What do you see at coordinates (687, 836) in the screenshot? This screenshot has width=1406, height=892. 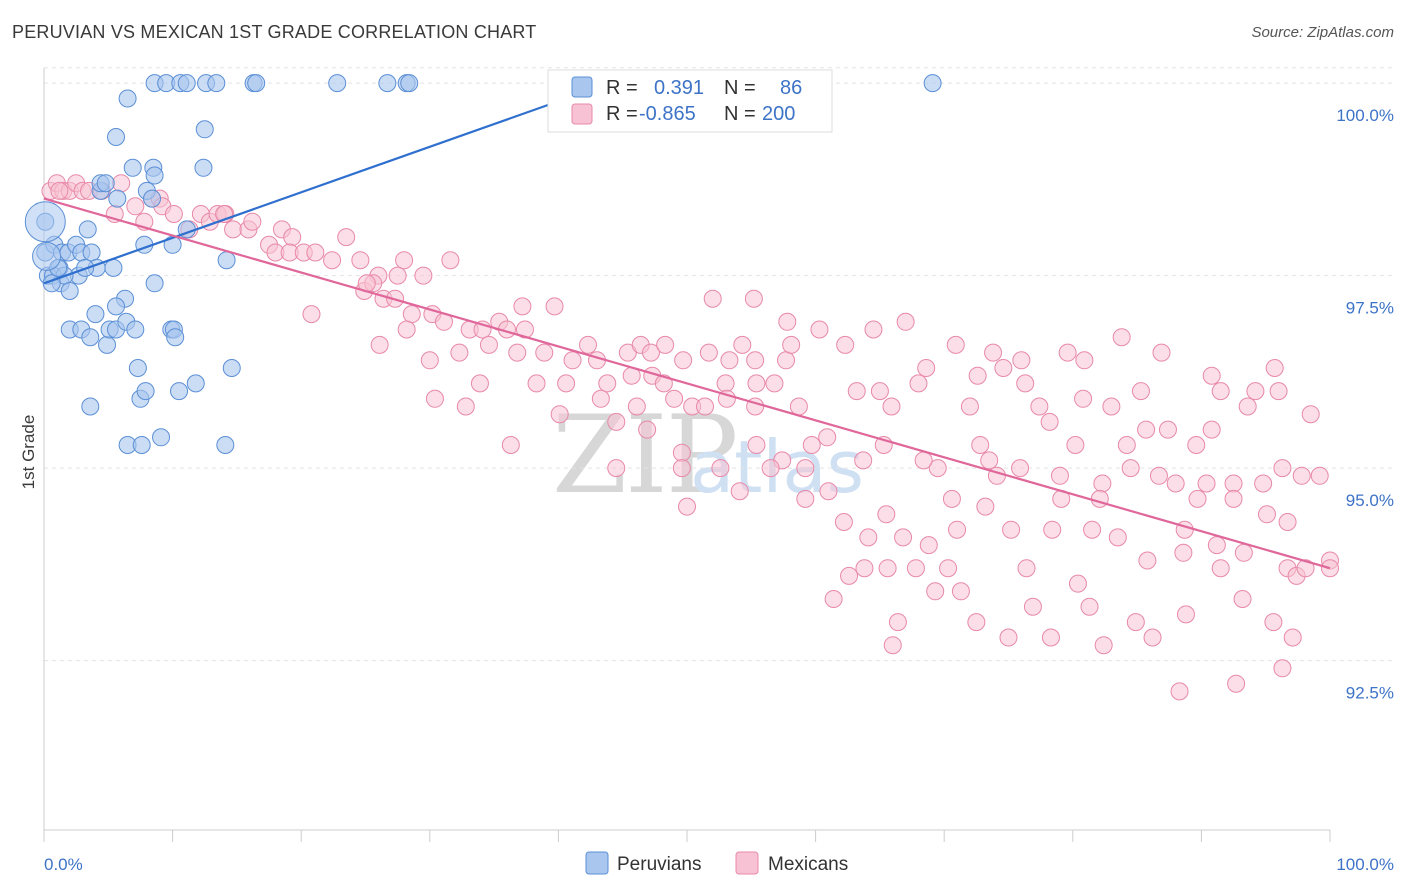 I see `x-axis-ticks` at bounding box center [687, 836].